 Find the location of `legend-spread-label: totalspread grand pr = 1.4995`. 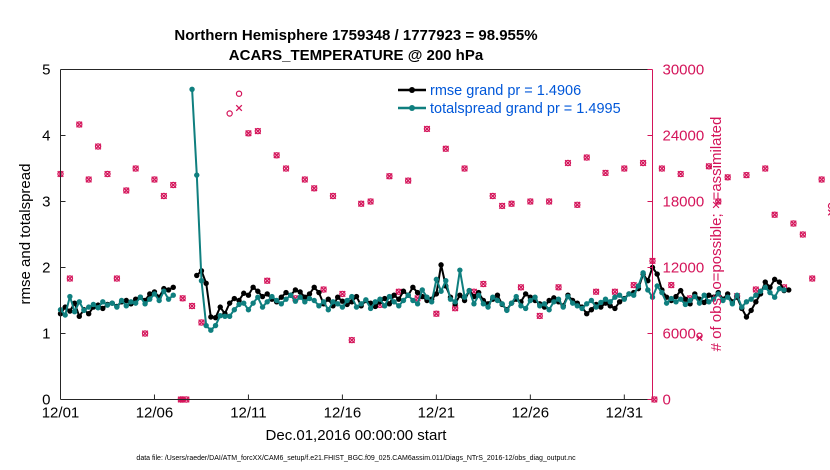

legend-spread-label: totalspread grand pr = 1.4995 is located at coordinates (525, 109).